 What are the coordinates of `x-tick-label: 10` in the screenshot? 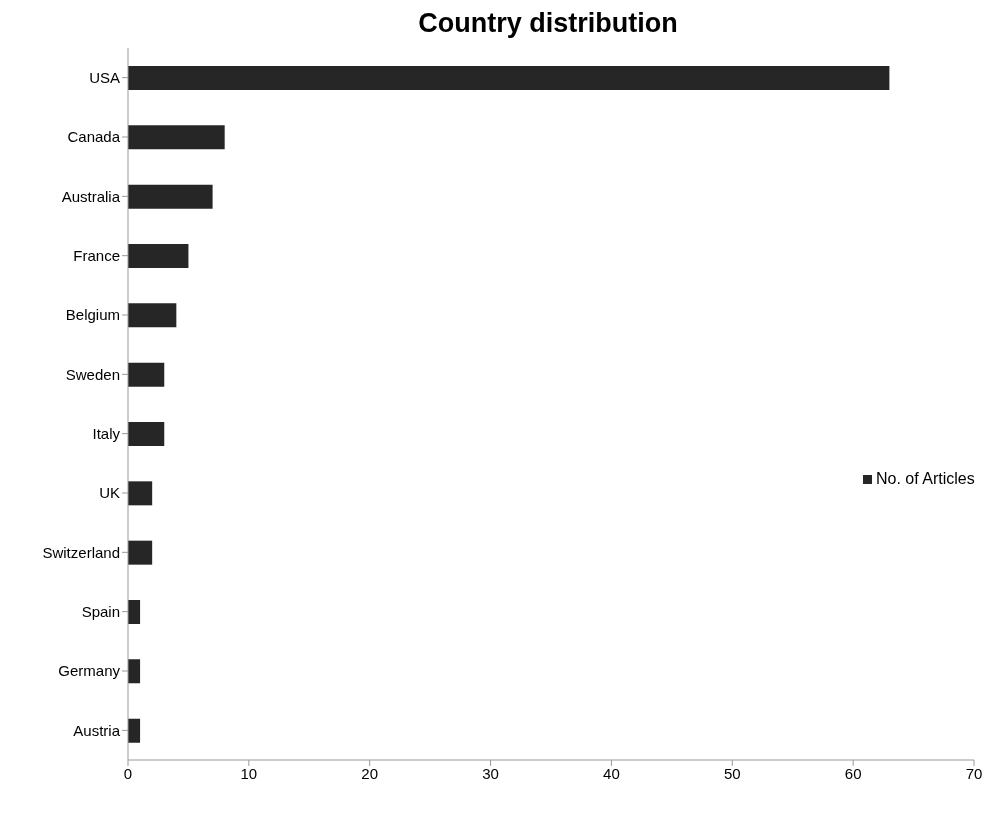 It's located at (249, 773).